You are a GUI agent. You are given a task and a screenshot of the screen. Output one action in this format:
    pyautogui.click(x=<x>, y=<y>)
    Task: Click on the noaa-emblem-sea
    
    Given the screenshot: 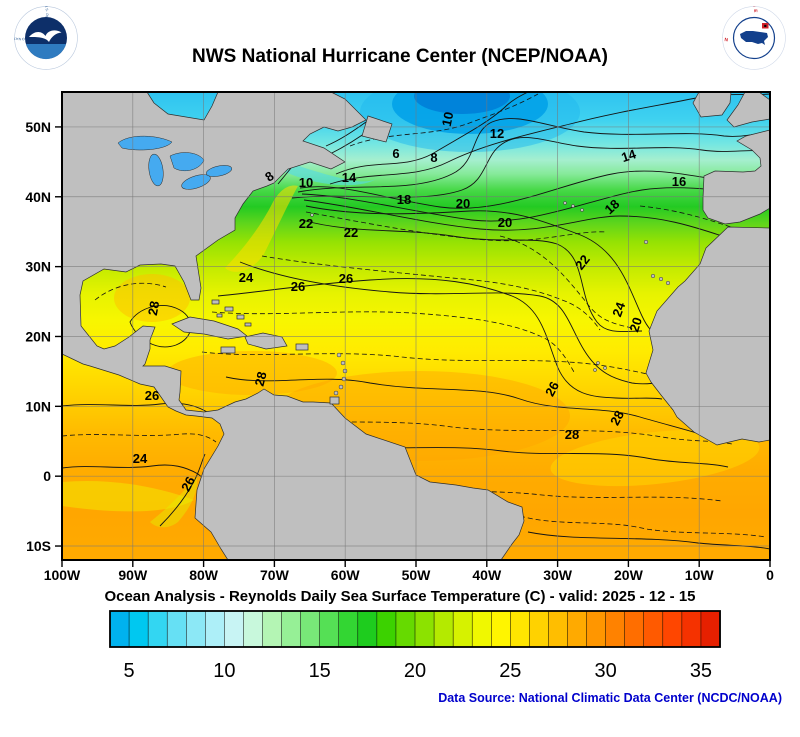 What is the action you would take?
    pyautogui.click(x=46, y=52)
    